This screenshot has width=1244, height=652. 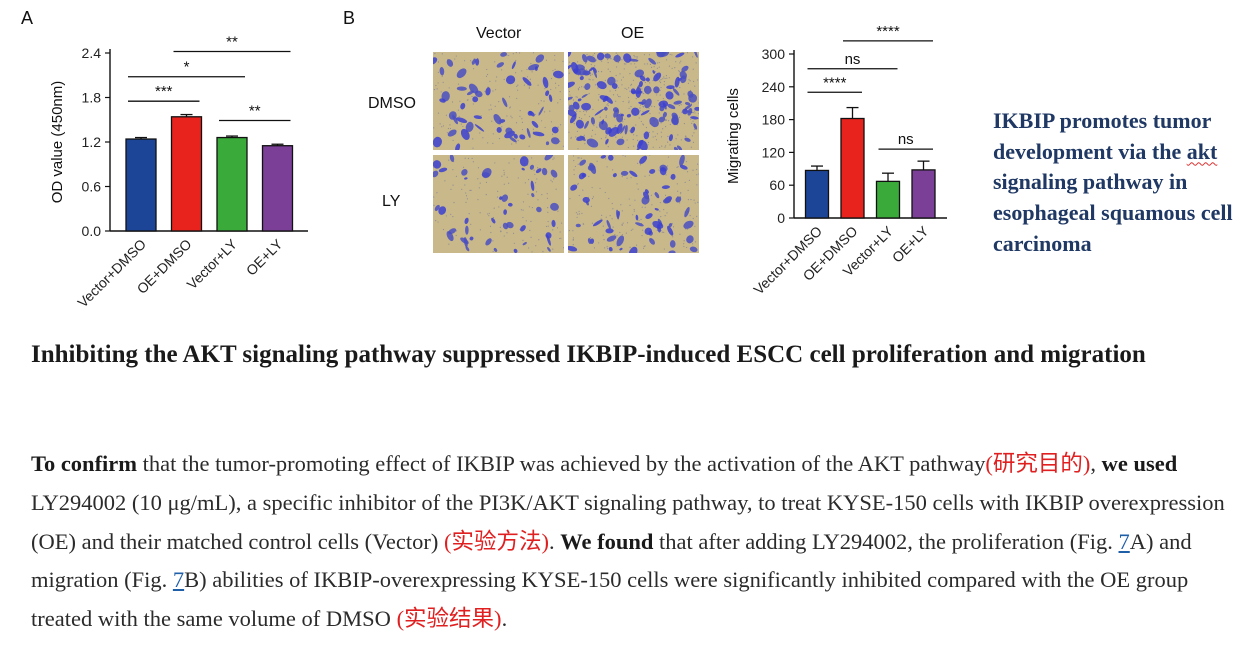 I want to click on prolif-significance-label-0: ***, so click(x=164, y=91).